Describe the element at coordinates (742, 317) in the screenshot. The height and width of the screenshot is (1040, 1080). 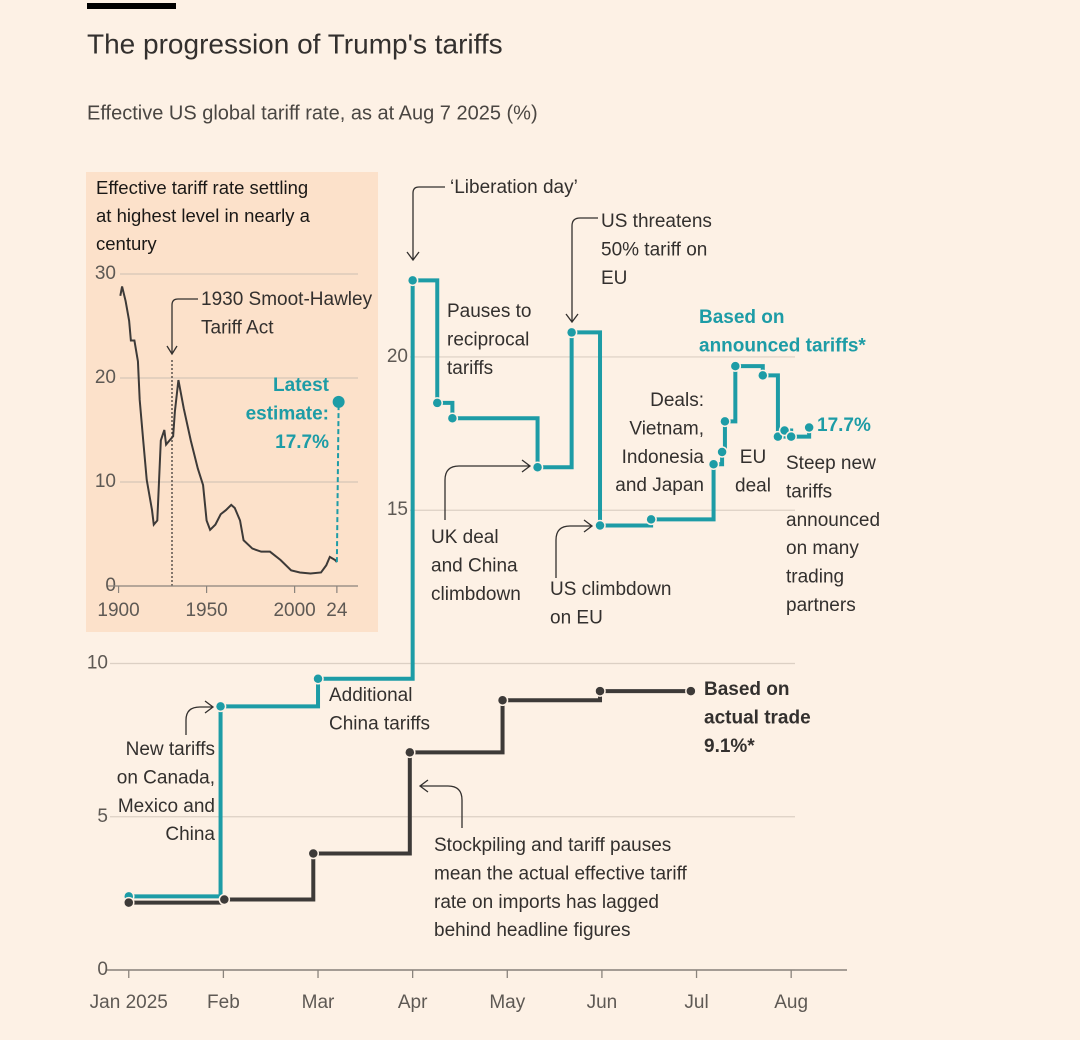
I see `annotation: Based on` at that location.